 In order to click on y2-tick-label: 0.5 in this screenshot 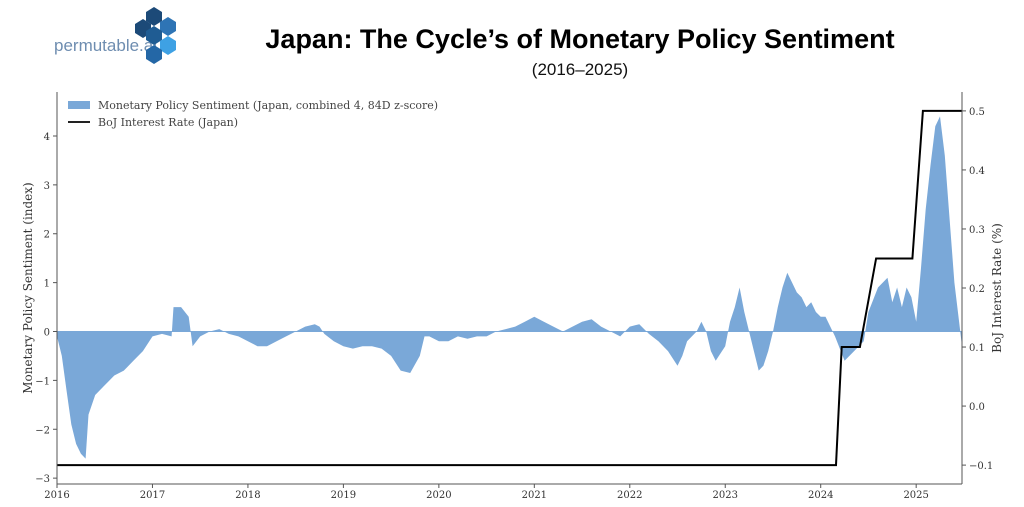, I will do `click(977, 112)`.